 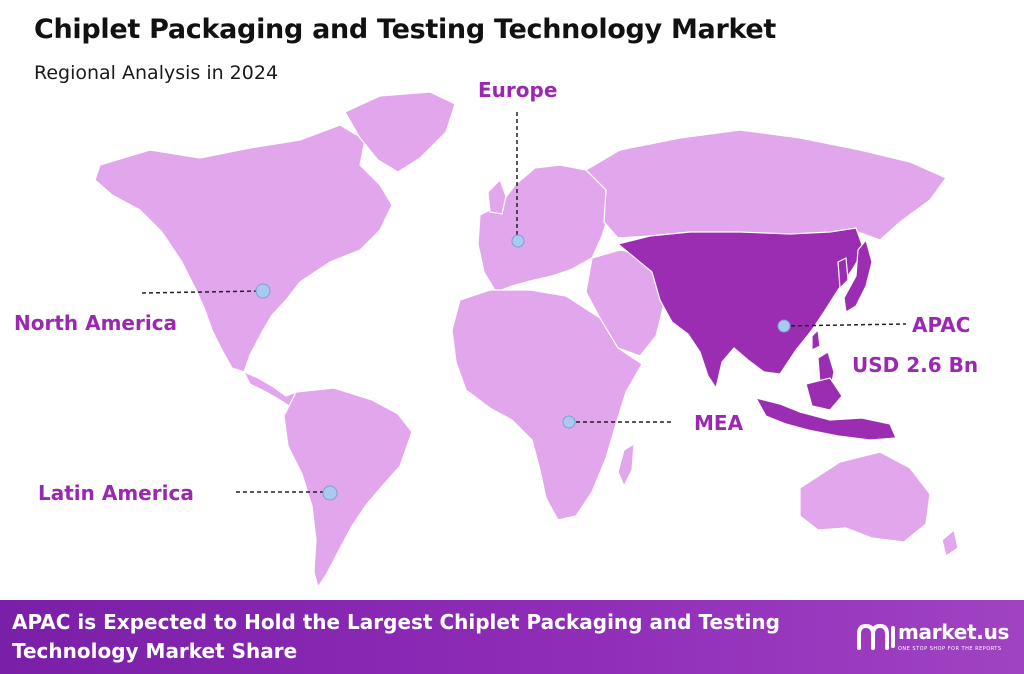 I want to click on land-japan, so click(x=858, y=275).